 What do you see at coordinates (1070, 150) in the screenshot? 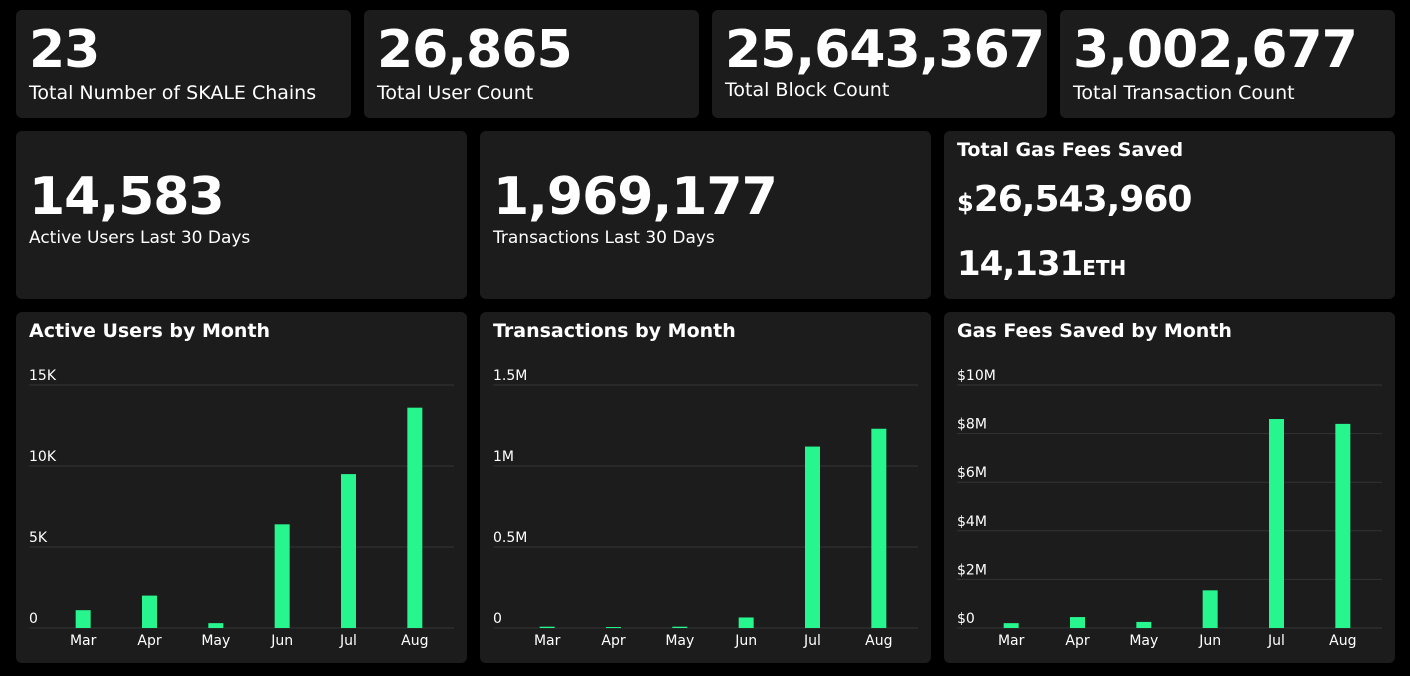
I see `gas-fees-title: Total Gas Fees Saved` at bounding box center [1070, 150].